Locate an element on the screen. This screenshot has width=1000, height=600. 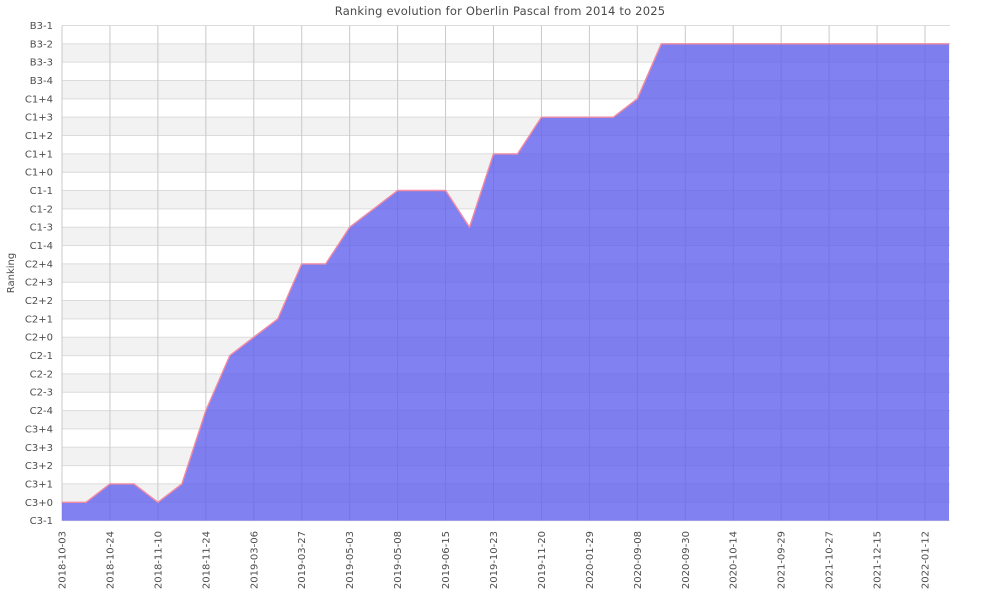
y-tick-label: C3+2 is located at coordinates (39, 466).